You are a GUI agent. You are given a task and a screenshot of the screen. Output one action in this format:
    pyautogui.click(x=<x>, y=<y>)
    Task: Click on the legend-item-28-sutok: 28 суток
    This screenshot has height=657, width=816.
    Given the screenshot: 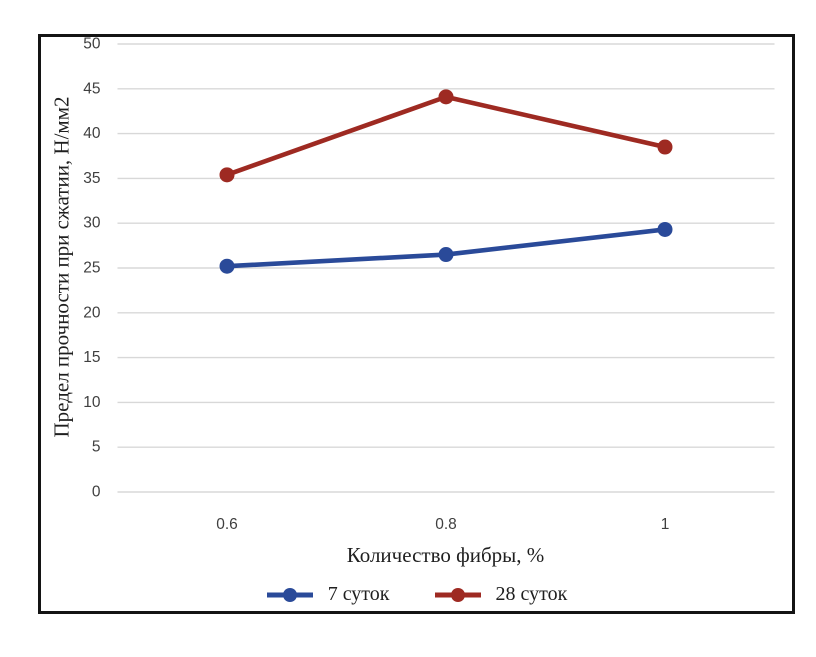 What is the action you would take?
    pyautogui.click(x=501, y=594)
    